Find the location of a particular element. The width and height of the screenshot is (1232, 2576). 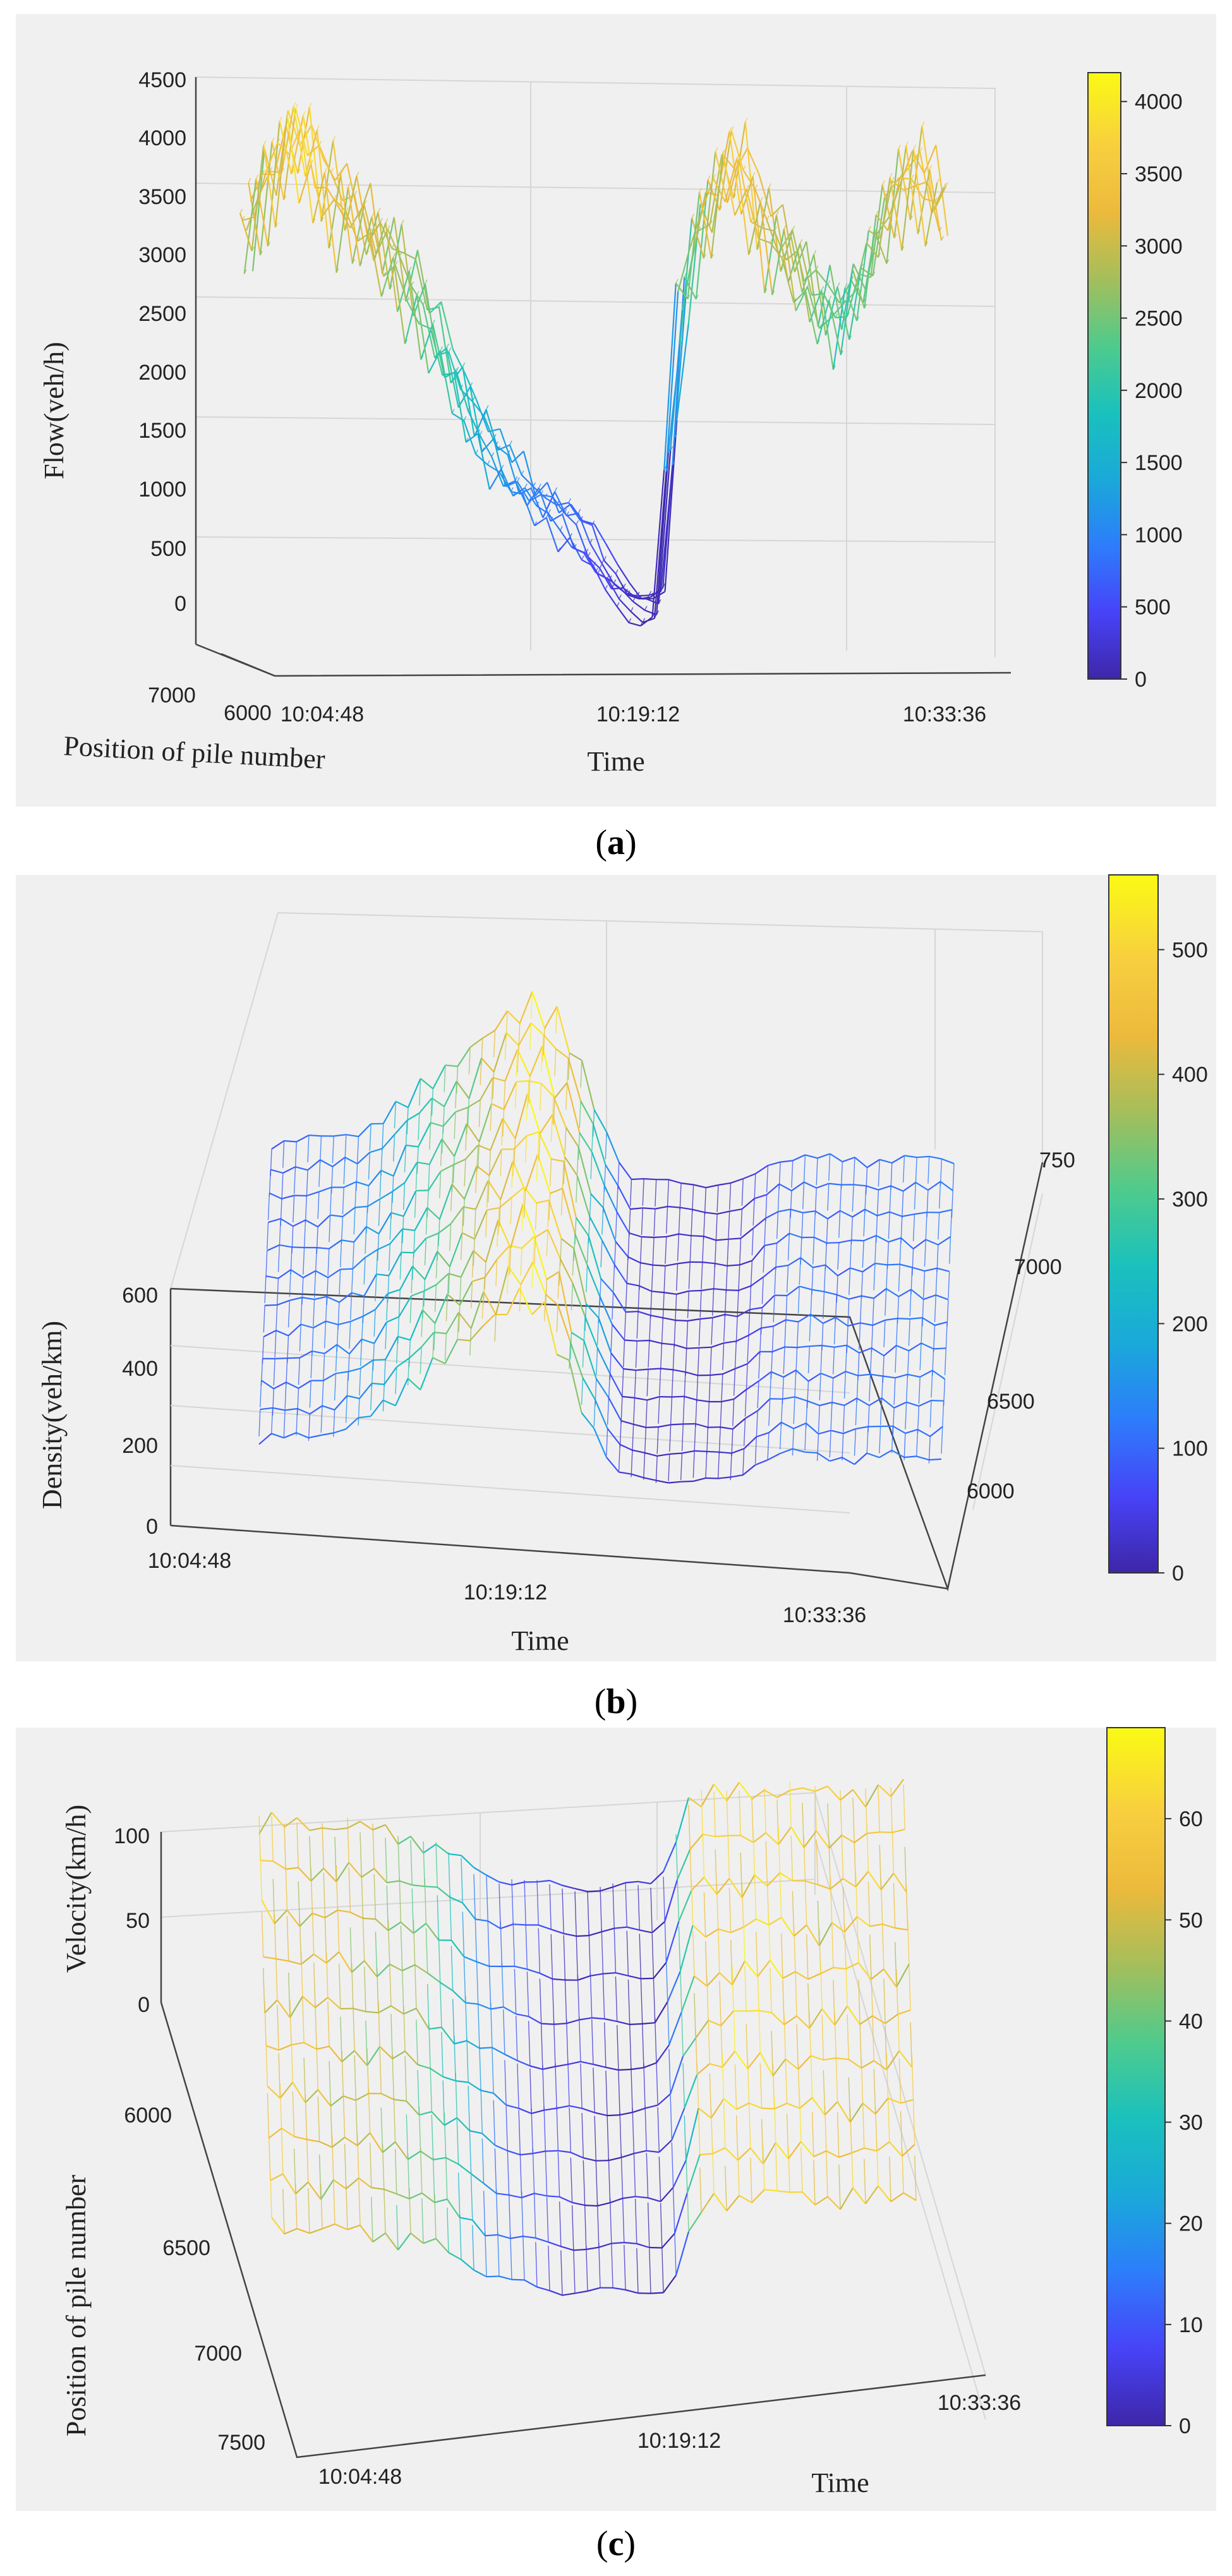

position-tick: 7500 is located at coordinates (241, 2443).